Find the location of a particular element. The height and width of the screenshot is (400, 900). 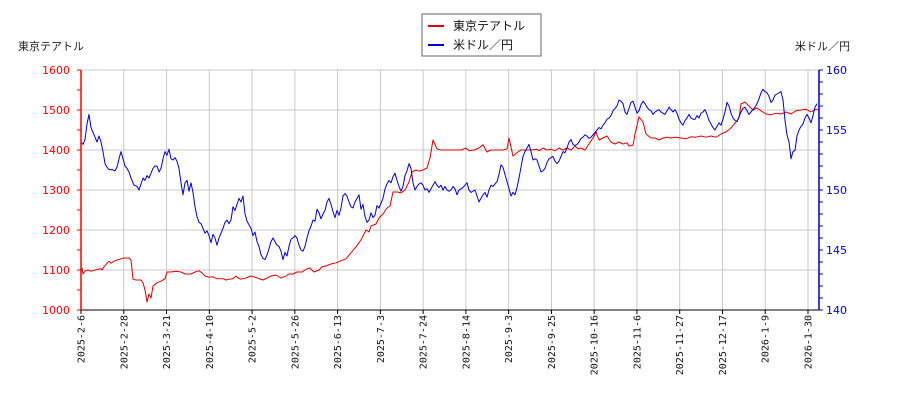

right-tick-label: 140 is located at coordinates (836, 310).